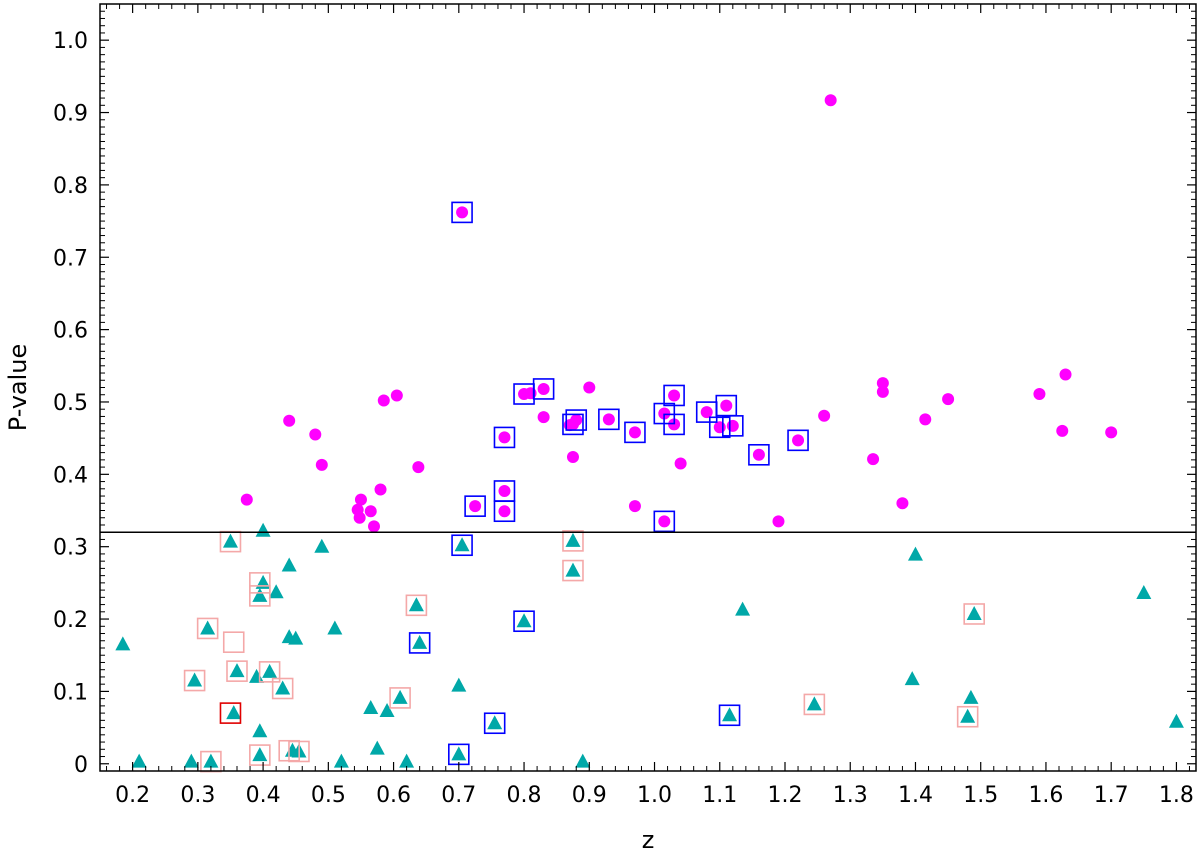 The height and width of the screenshot is (857, 1200). I want to click on x-tick-label: 0.6, so click(393, 795).